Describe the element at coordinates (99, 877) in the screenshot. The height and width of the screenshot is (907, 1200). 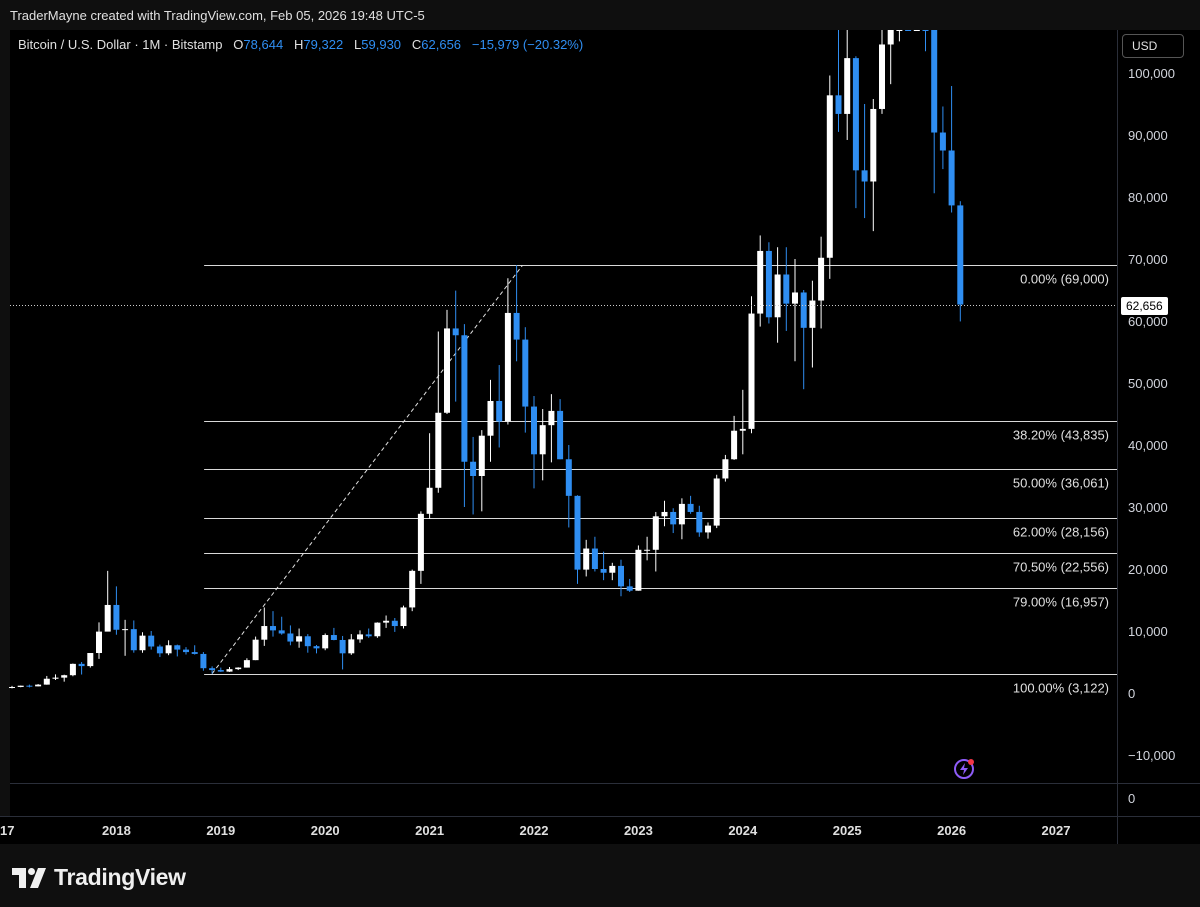
I see `tradingview-logo: TradingView` at that location.